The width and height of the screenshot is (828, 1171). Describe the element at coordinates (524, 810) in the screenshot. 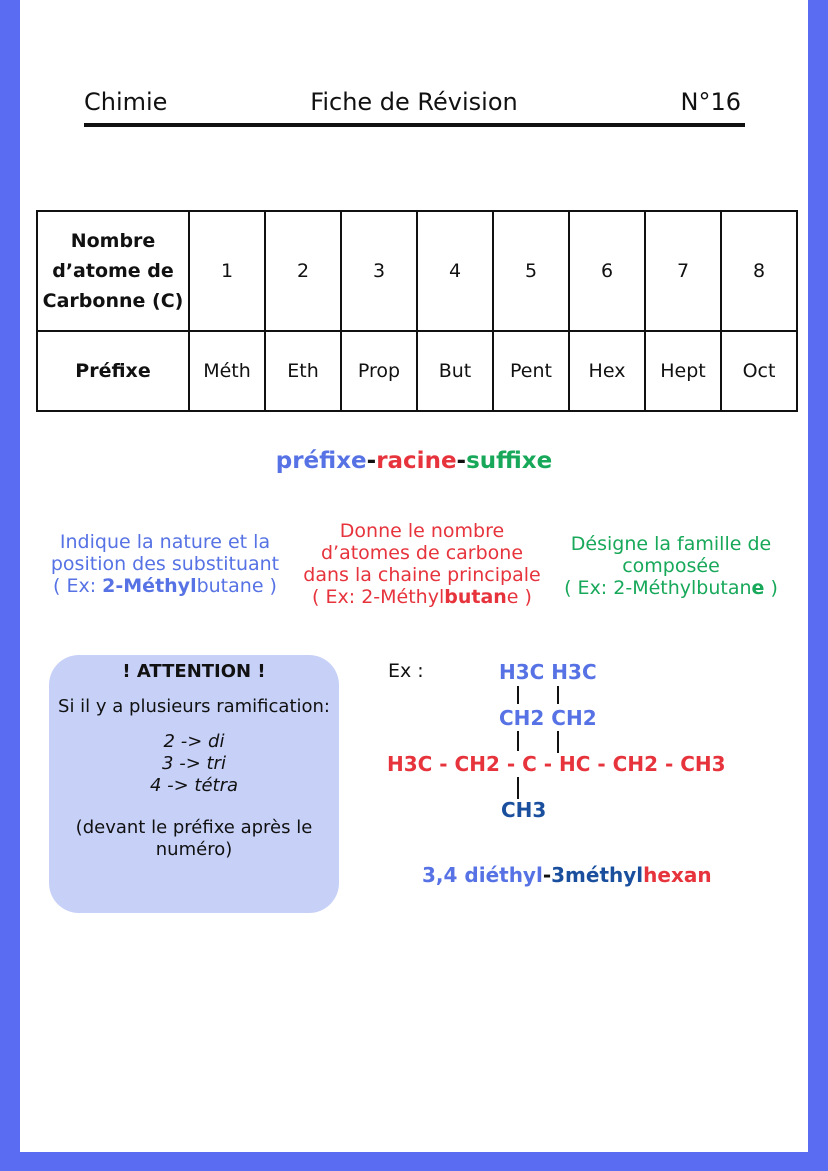

I see `chain-bottom: CH3` at that location.